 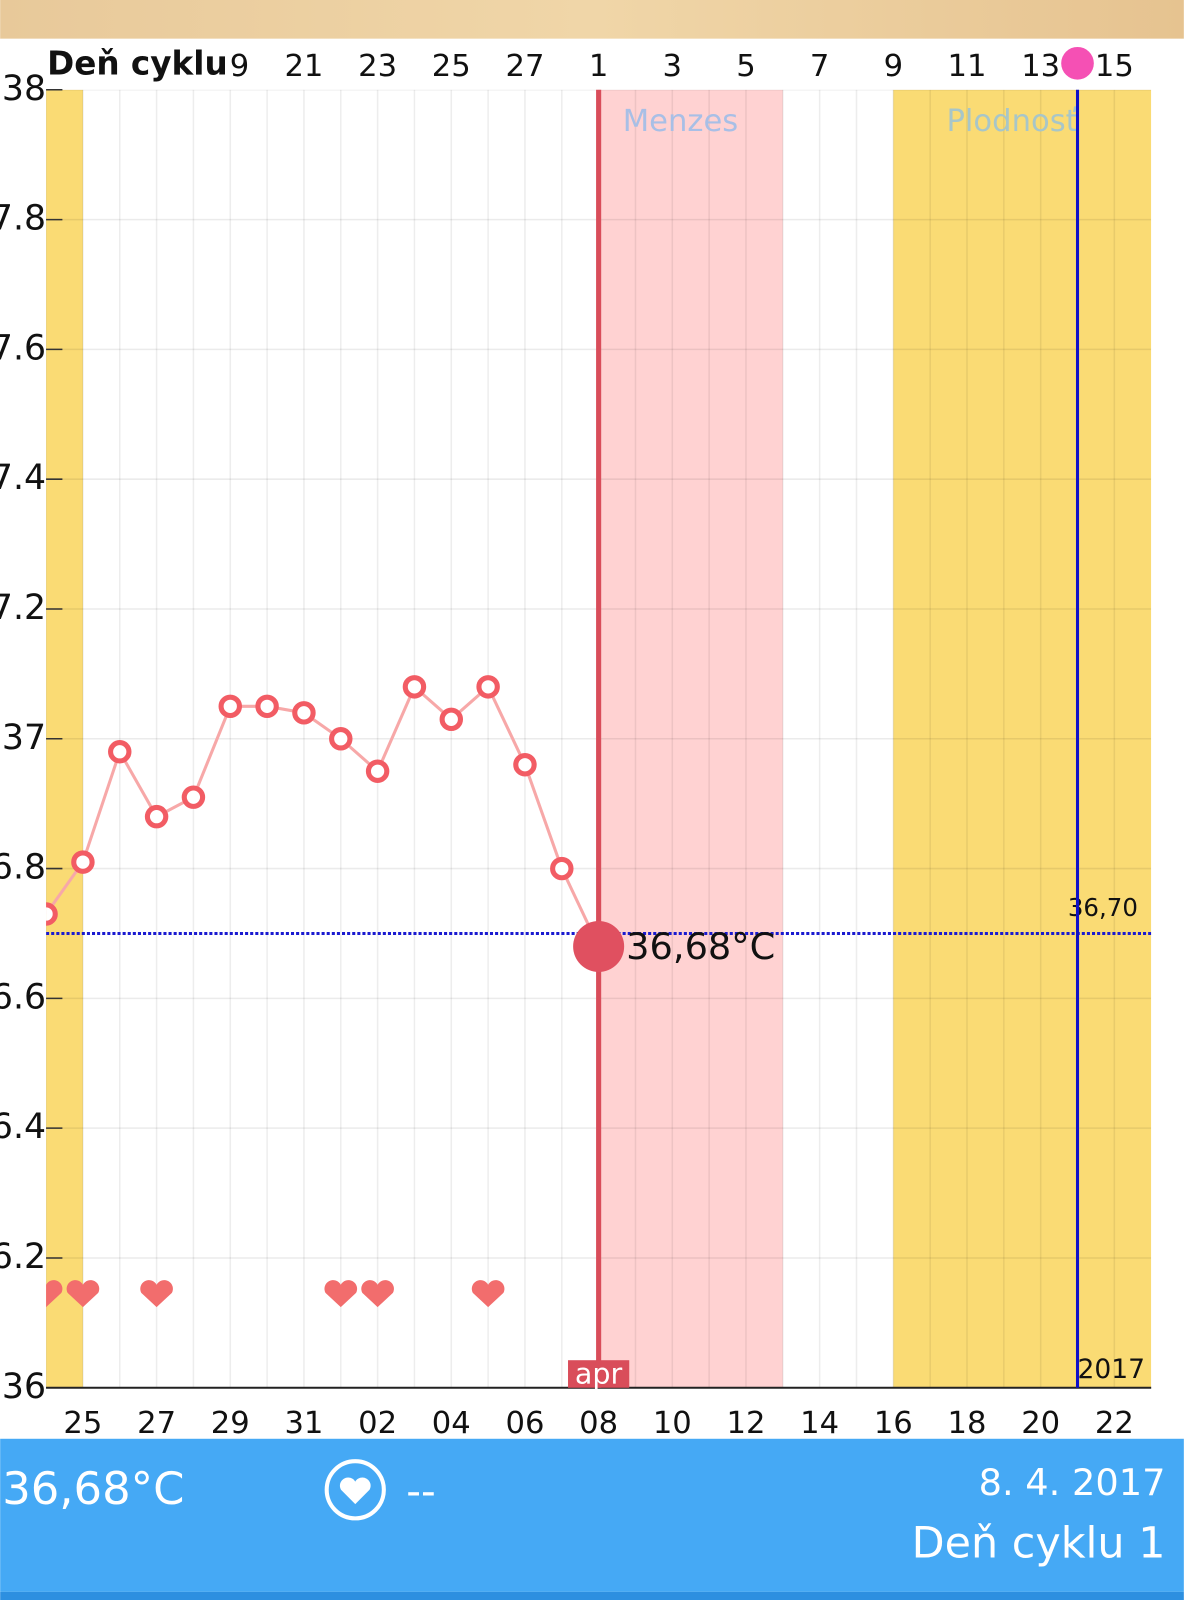 I want to click on today-dot, so click(x=1077, y=63).